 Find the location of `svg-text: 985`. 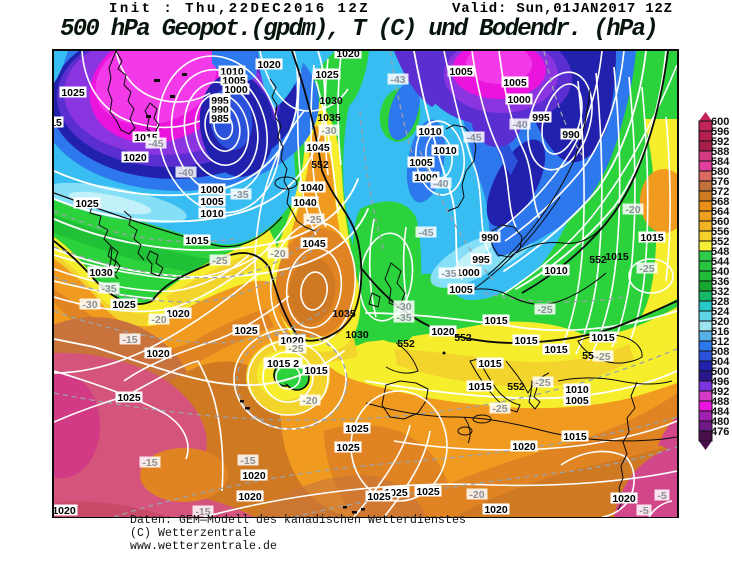

svg-text: 985 is located at coordinates (220, 119).